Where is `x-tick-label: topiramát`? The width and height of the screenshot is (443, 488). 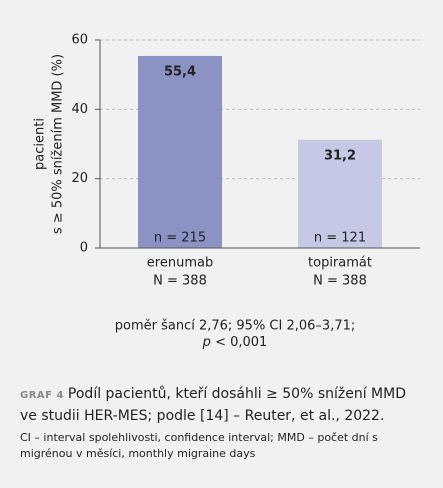
x-tick-label: topiramát is located at coordinates (340, 263).